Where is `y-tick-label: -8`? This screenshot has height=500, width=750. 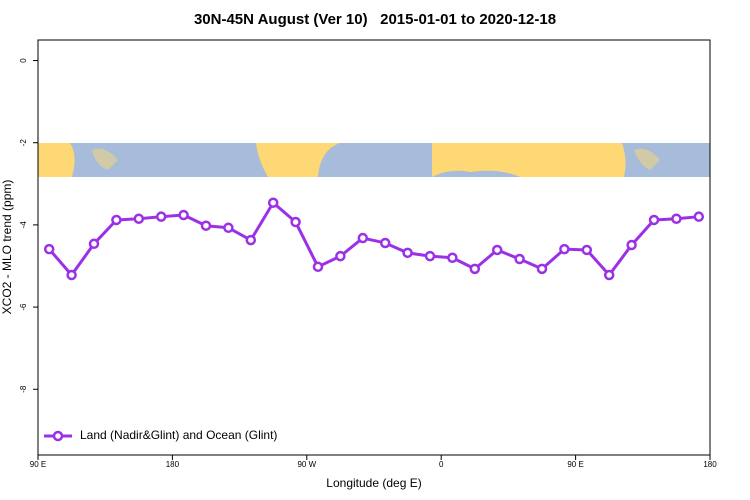 y-tick-label: -8 is located at coordinates (23, 389).